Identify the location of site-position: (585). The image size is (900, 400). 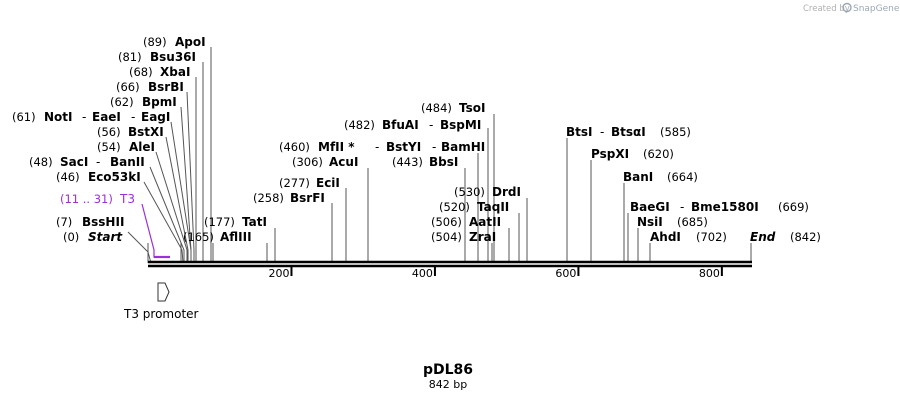
(675, 132).